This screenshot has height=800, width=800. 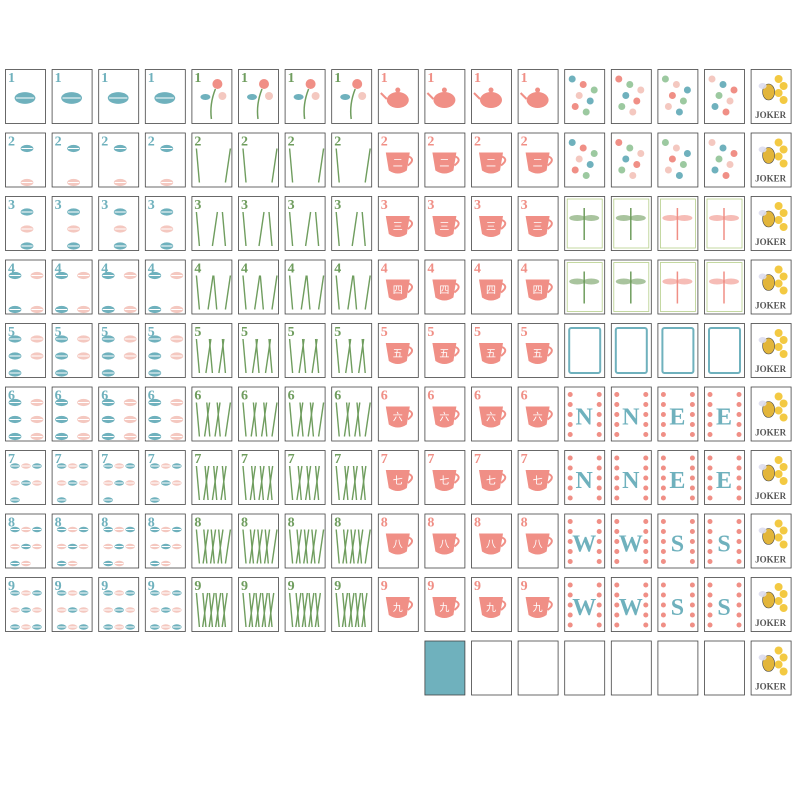 I want to click on cup-character: 六, so click(x=398, y=418).